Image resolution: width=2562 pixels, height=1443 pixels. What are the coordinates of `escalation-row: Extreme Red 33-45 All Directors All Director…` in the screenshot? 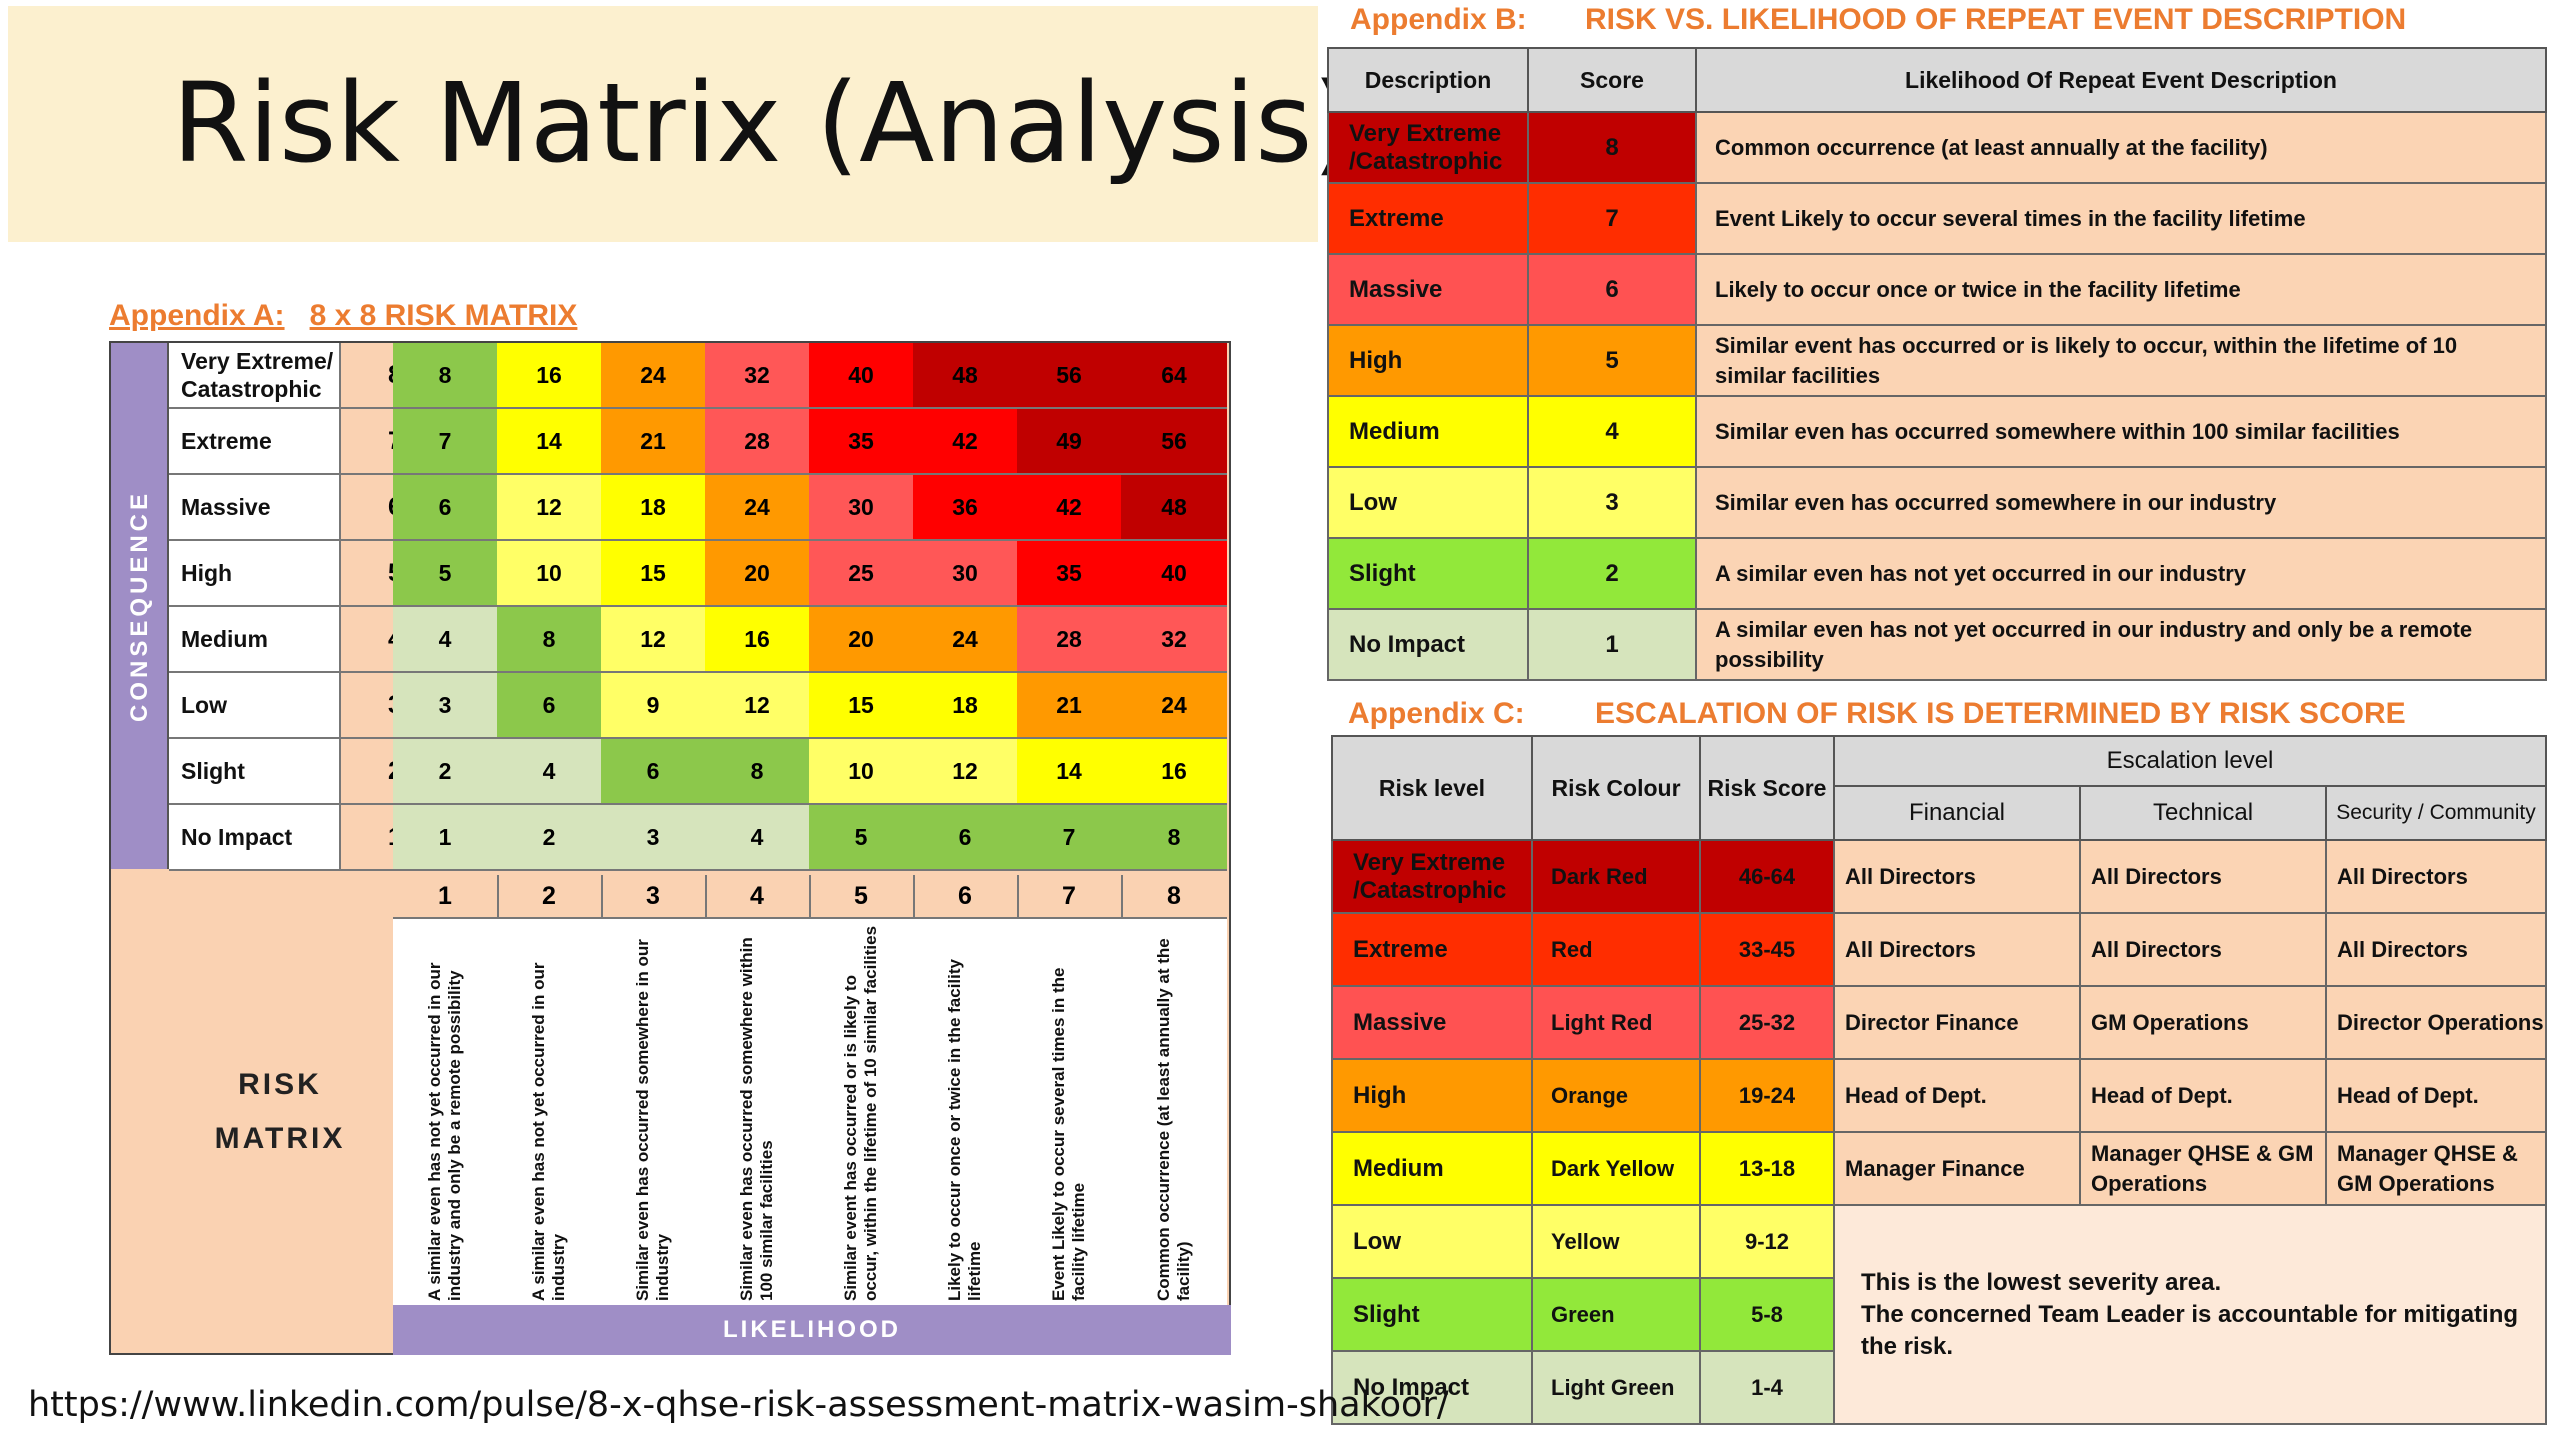 It's located at (1939, 949).